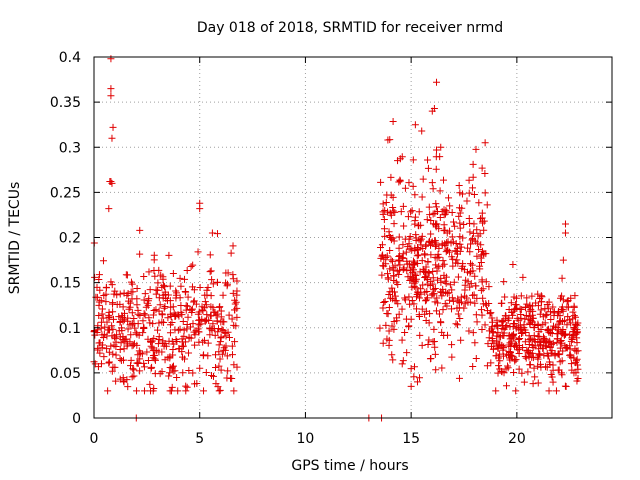  I want to click on y-tick-label: 0.1, so click(70, 329).